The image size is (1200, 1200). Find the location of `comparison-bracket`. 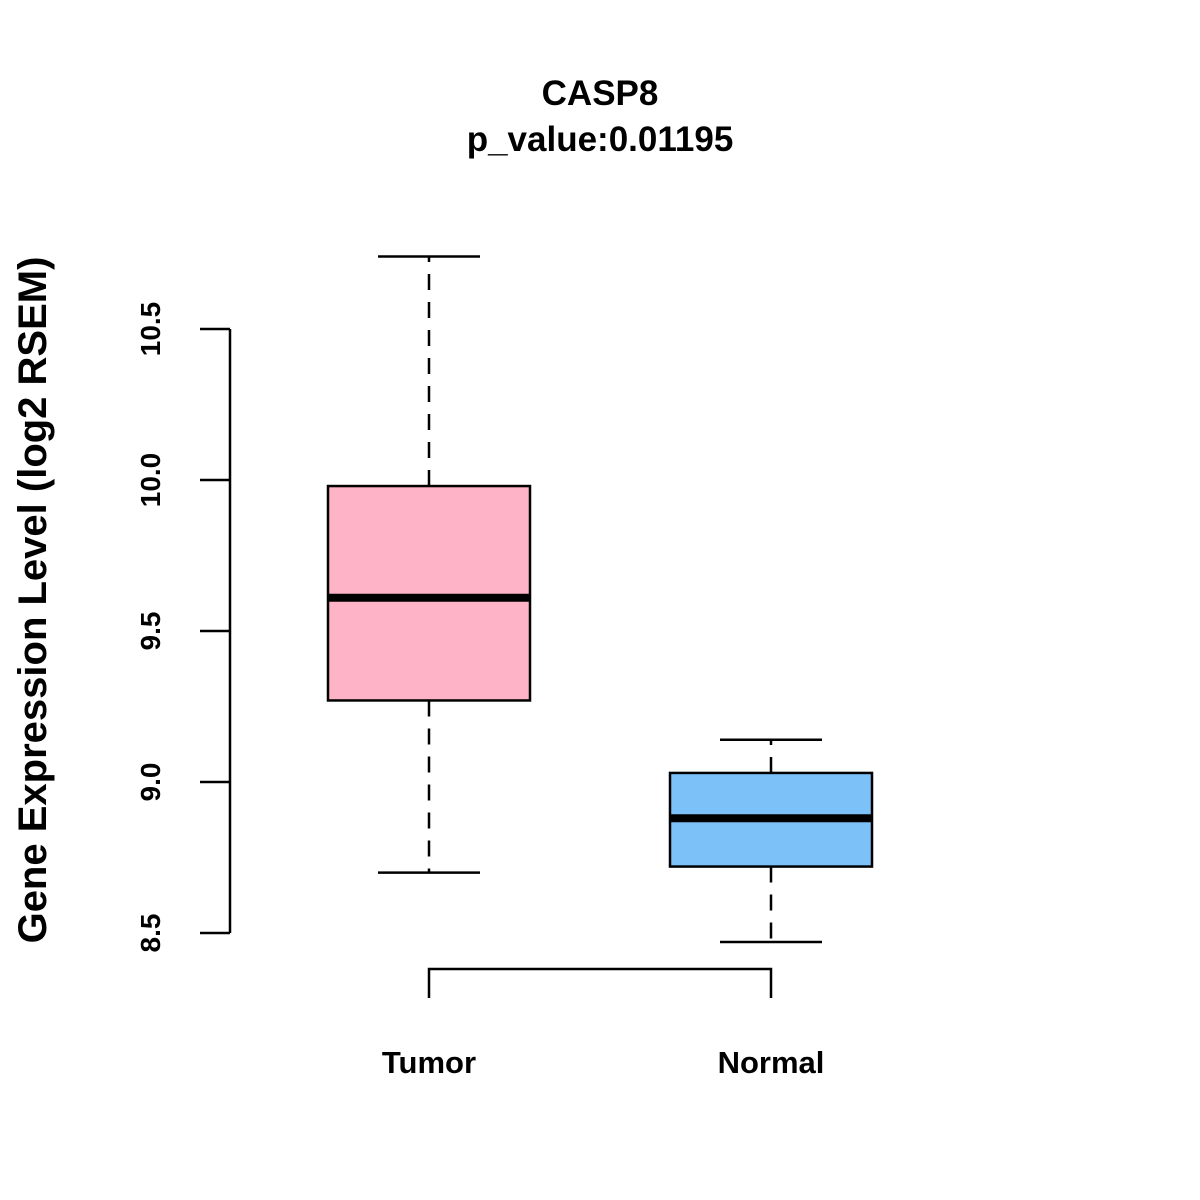

comparison-bracket is located at coordinates (600, 982).